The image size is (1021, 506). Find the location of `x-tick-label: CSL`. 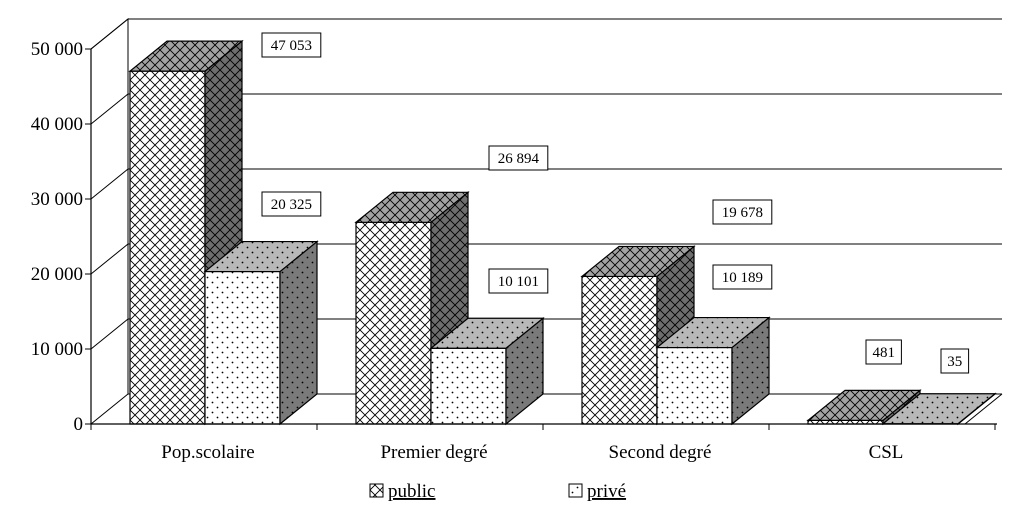

x-tick-label: CSL is located at coordinates (886, 452).